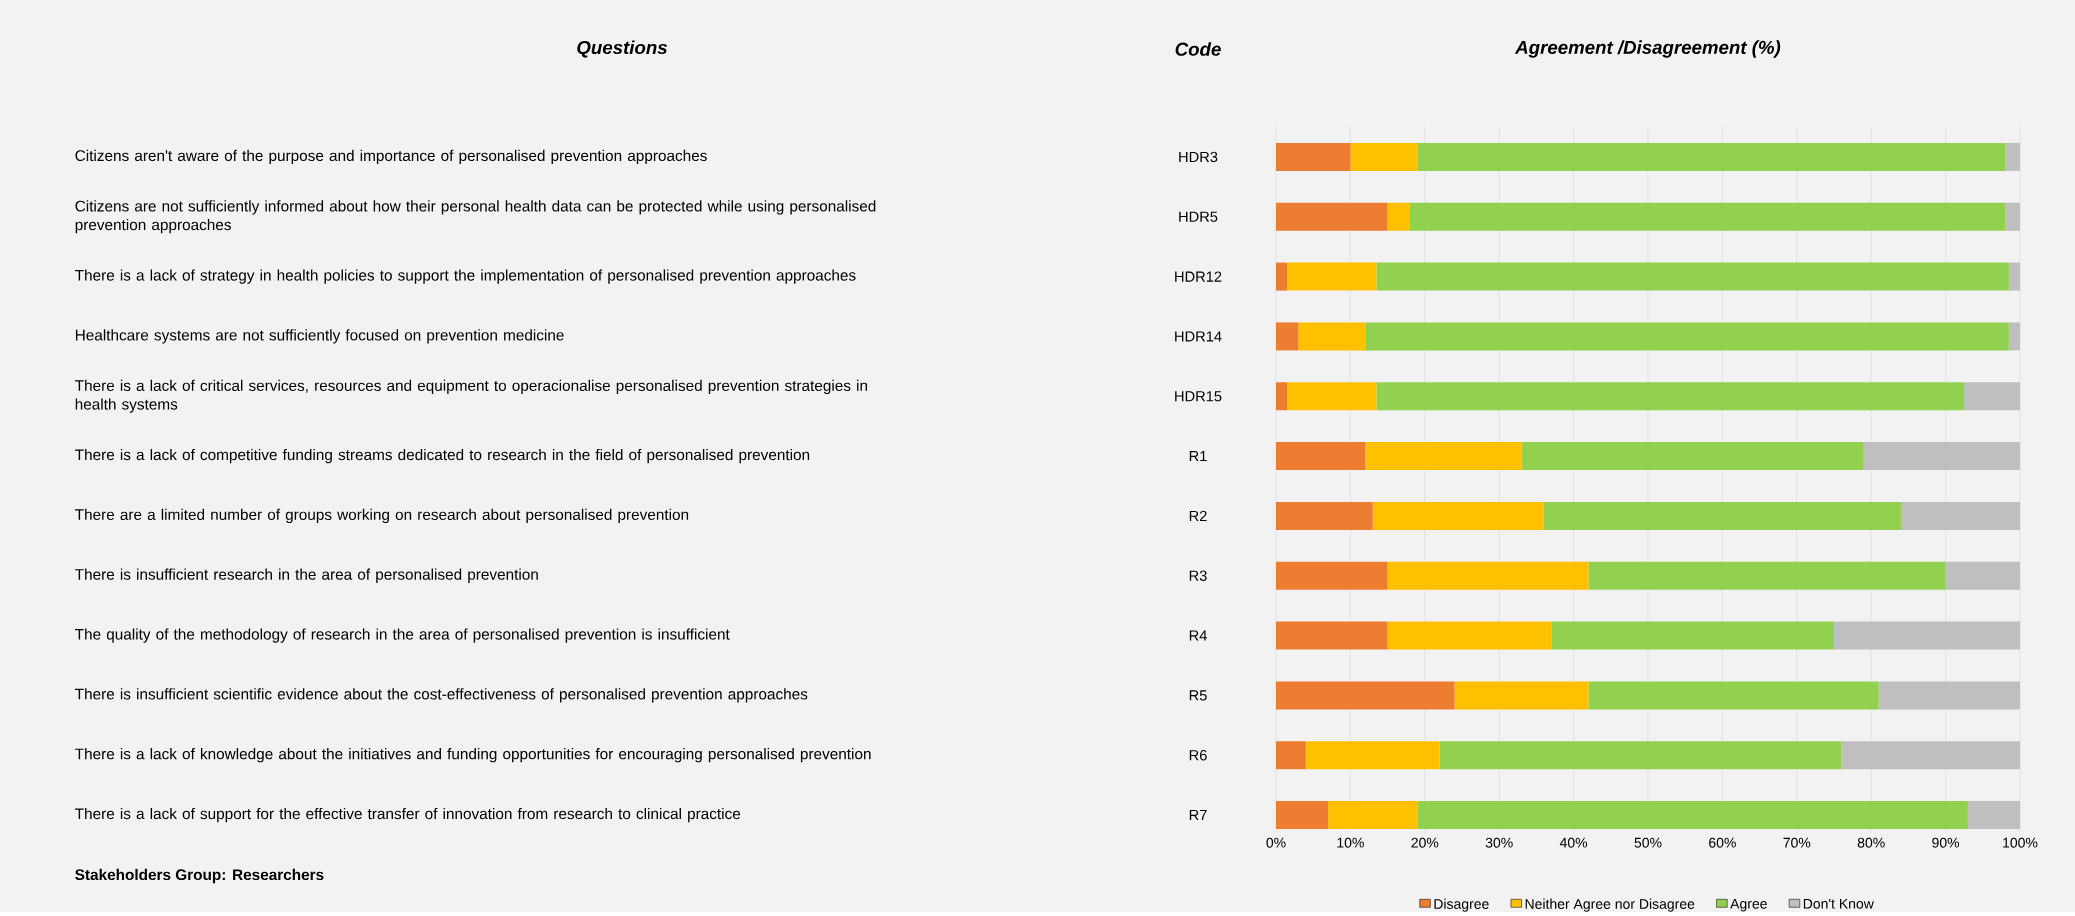 This screenshot has width=2075, height=916. I want to click on x-tick-label: 40%, so click(1573, 842).